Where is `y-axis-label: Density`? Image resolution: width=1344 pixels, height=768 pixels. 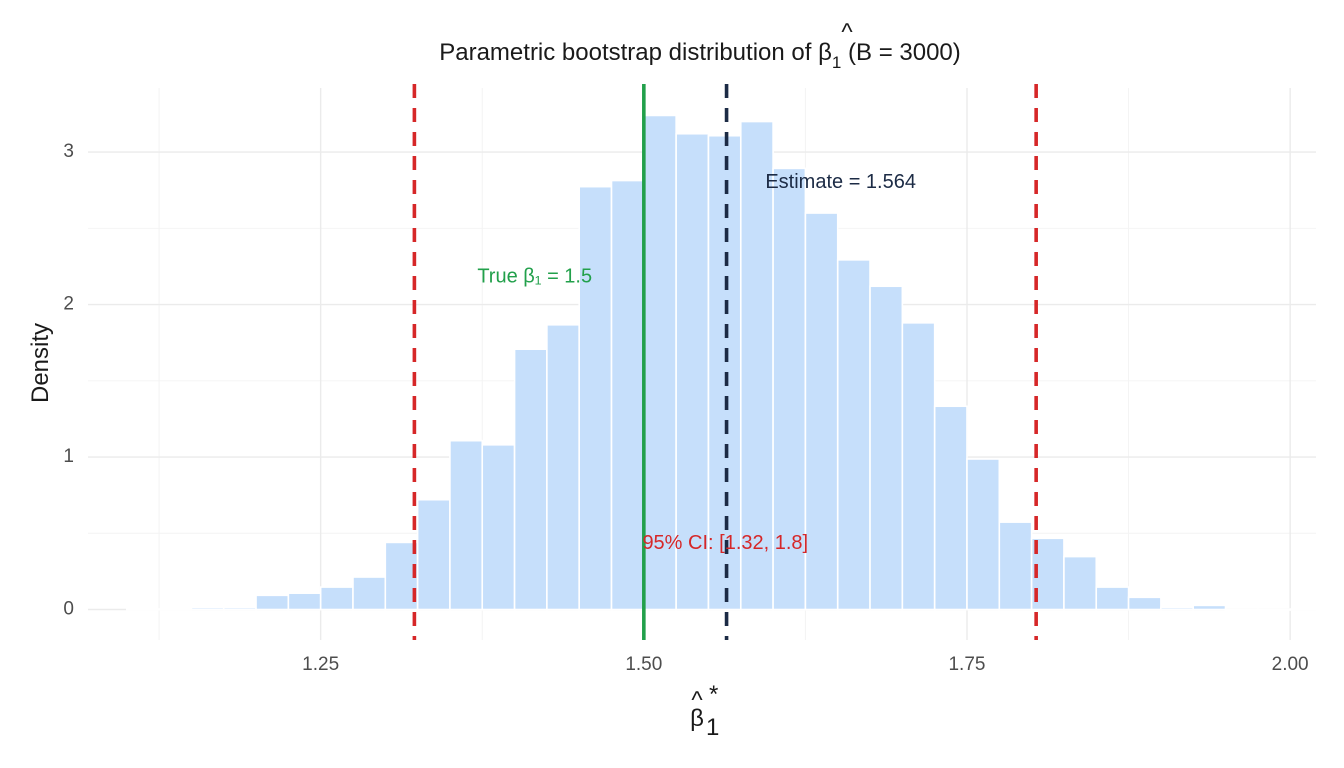 y-axis-label: Density is located at coordinates (40, 363).